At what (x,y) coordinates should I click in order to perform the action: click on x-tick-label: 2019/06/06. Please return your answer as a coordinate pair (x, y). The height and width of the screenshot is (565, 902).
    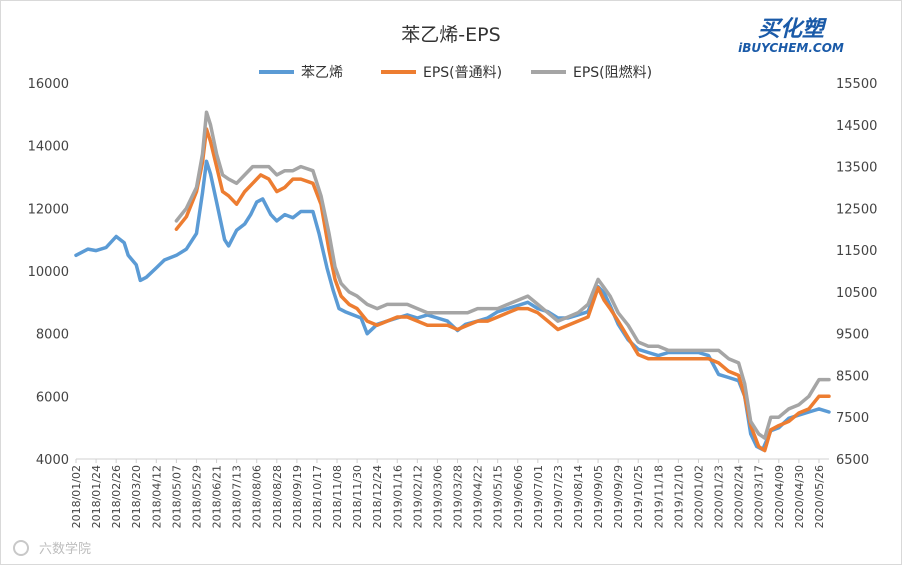
    Looking at the image, I should click on (518, 496).